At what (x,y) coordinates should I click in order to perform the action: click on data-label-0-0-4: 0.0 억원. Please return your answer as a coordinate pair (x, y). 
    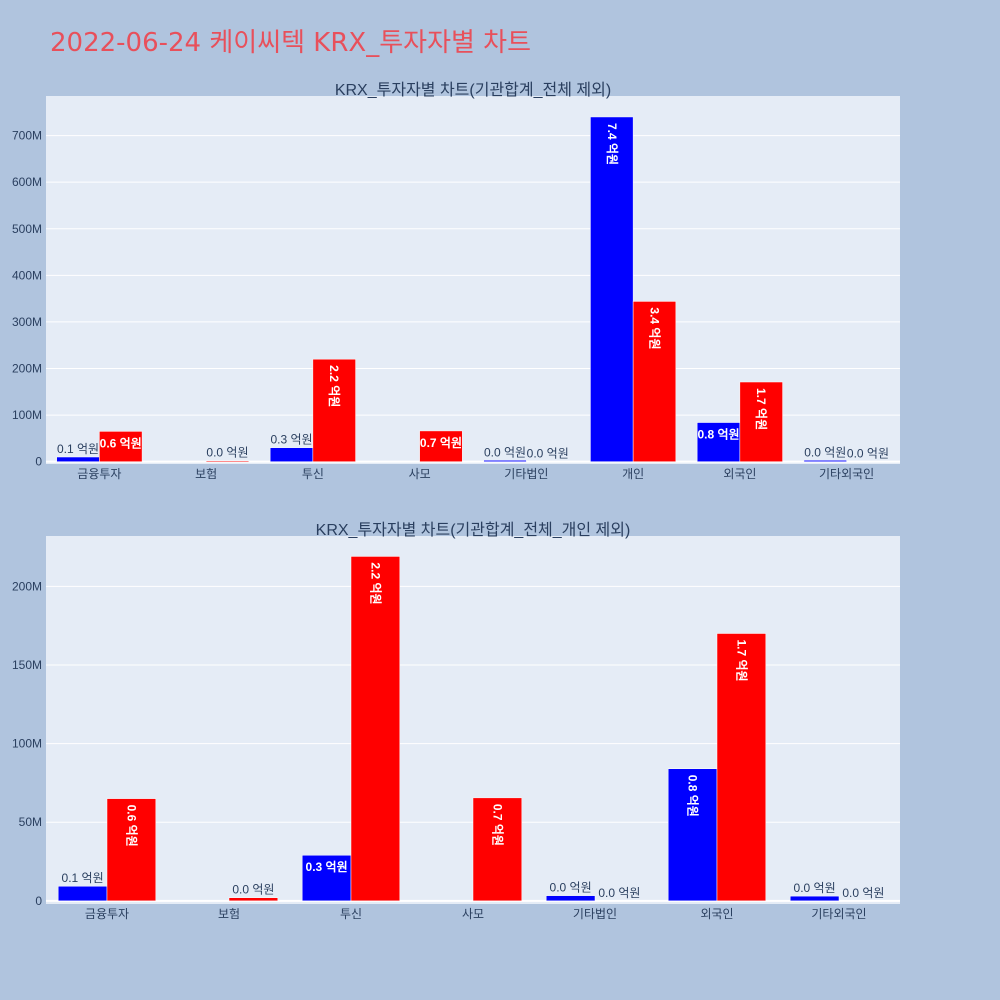
    Looking at the image, I should click on (505, 452).